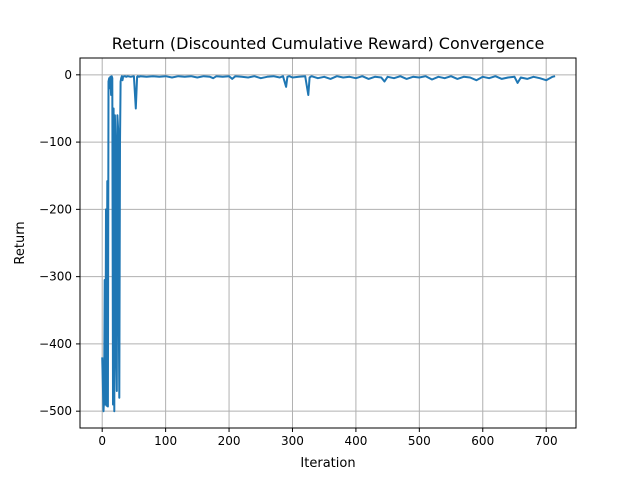 The width and height of the screenshot is (640, 480). I want to click on x-tick-label: 600, so click(482, 441).